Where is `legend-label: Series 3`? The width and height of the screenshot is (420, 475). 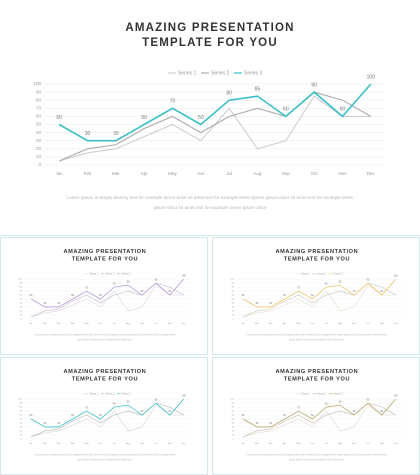
legend-label: Series 3 is located at coordinates (127, 393).